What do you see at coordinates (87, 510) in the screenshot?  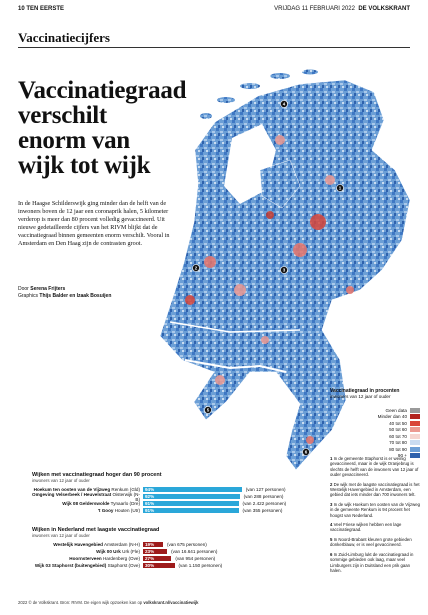 I see `row-name: 't Gooy Houten (Utr)` at bounding box center [87, 510].